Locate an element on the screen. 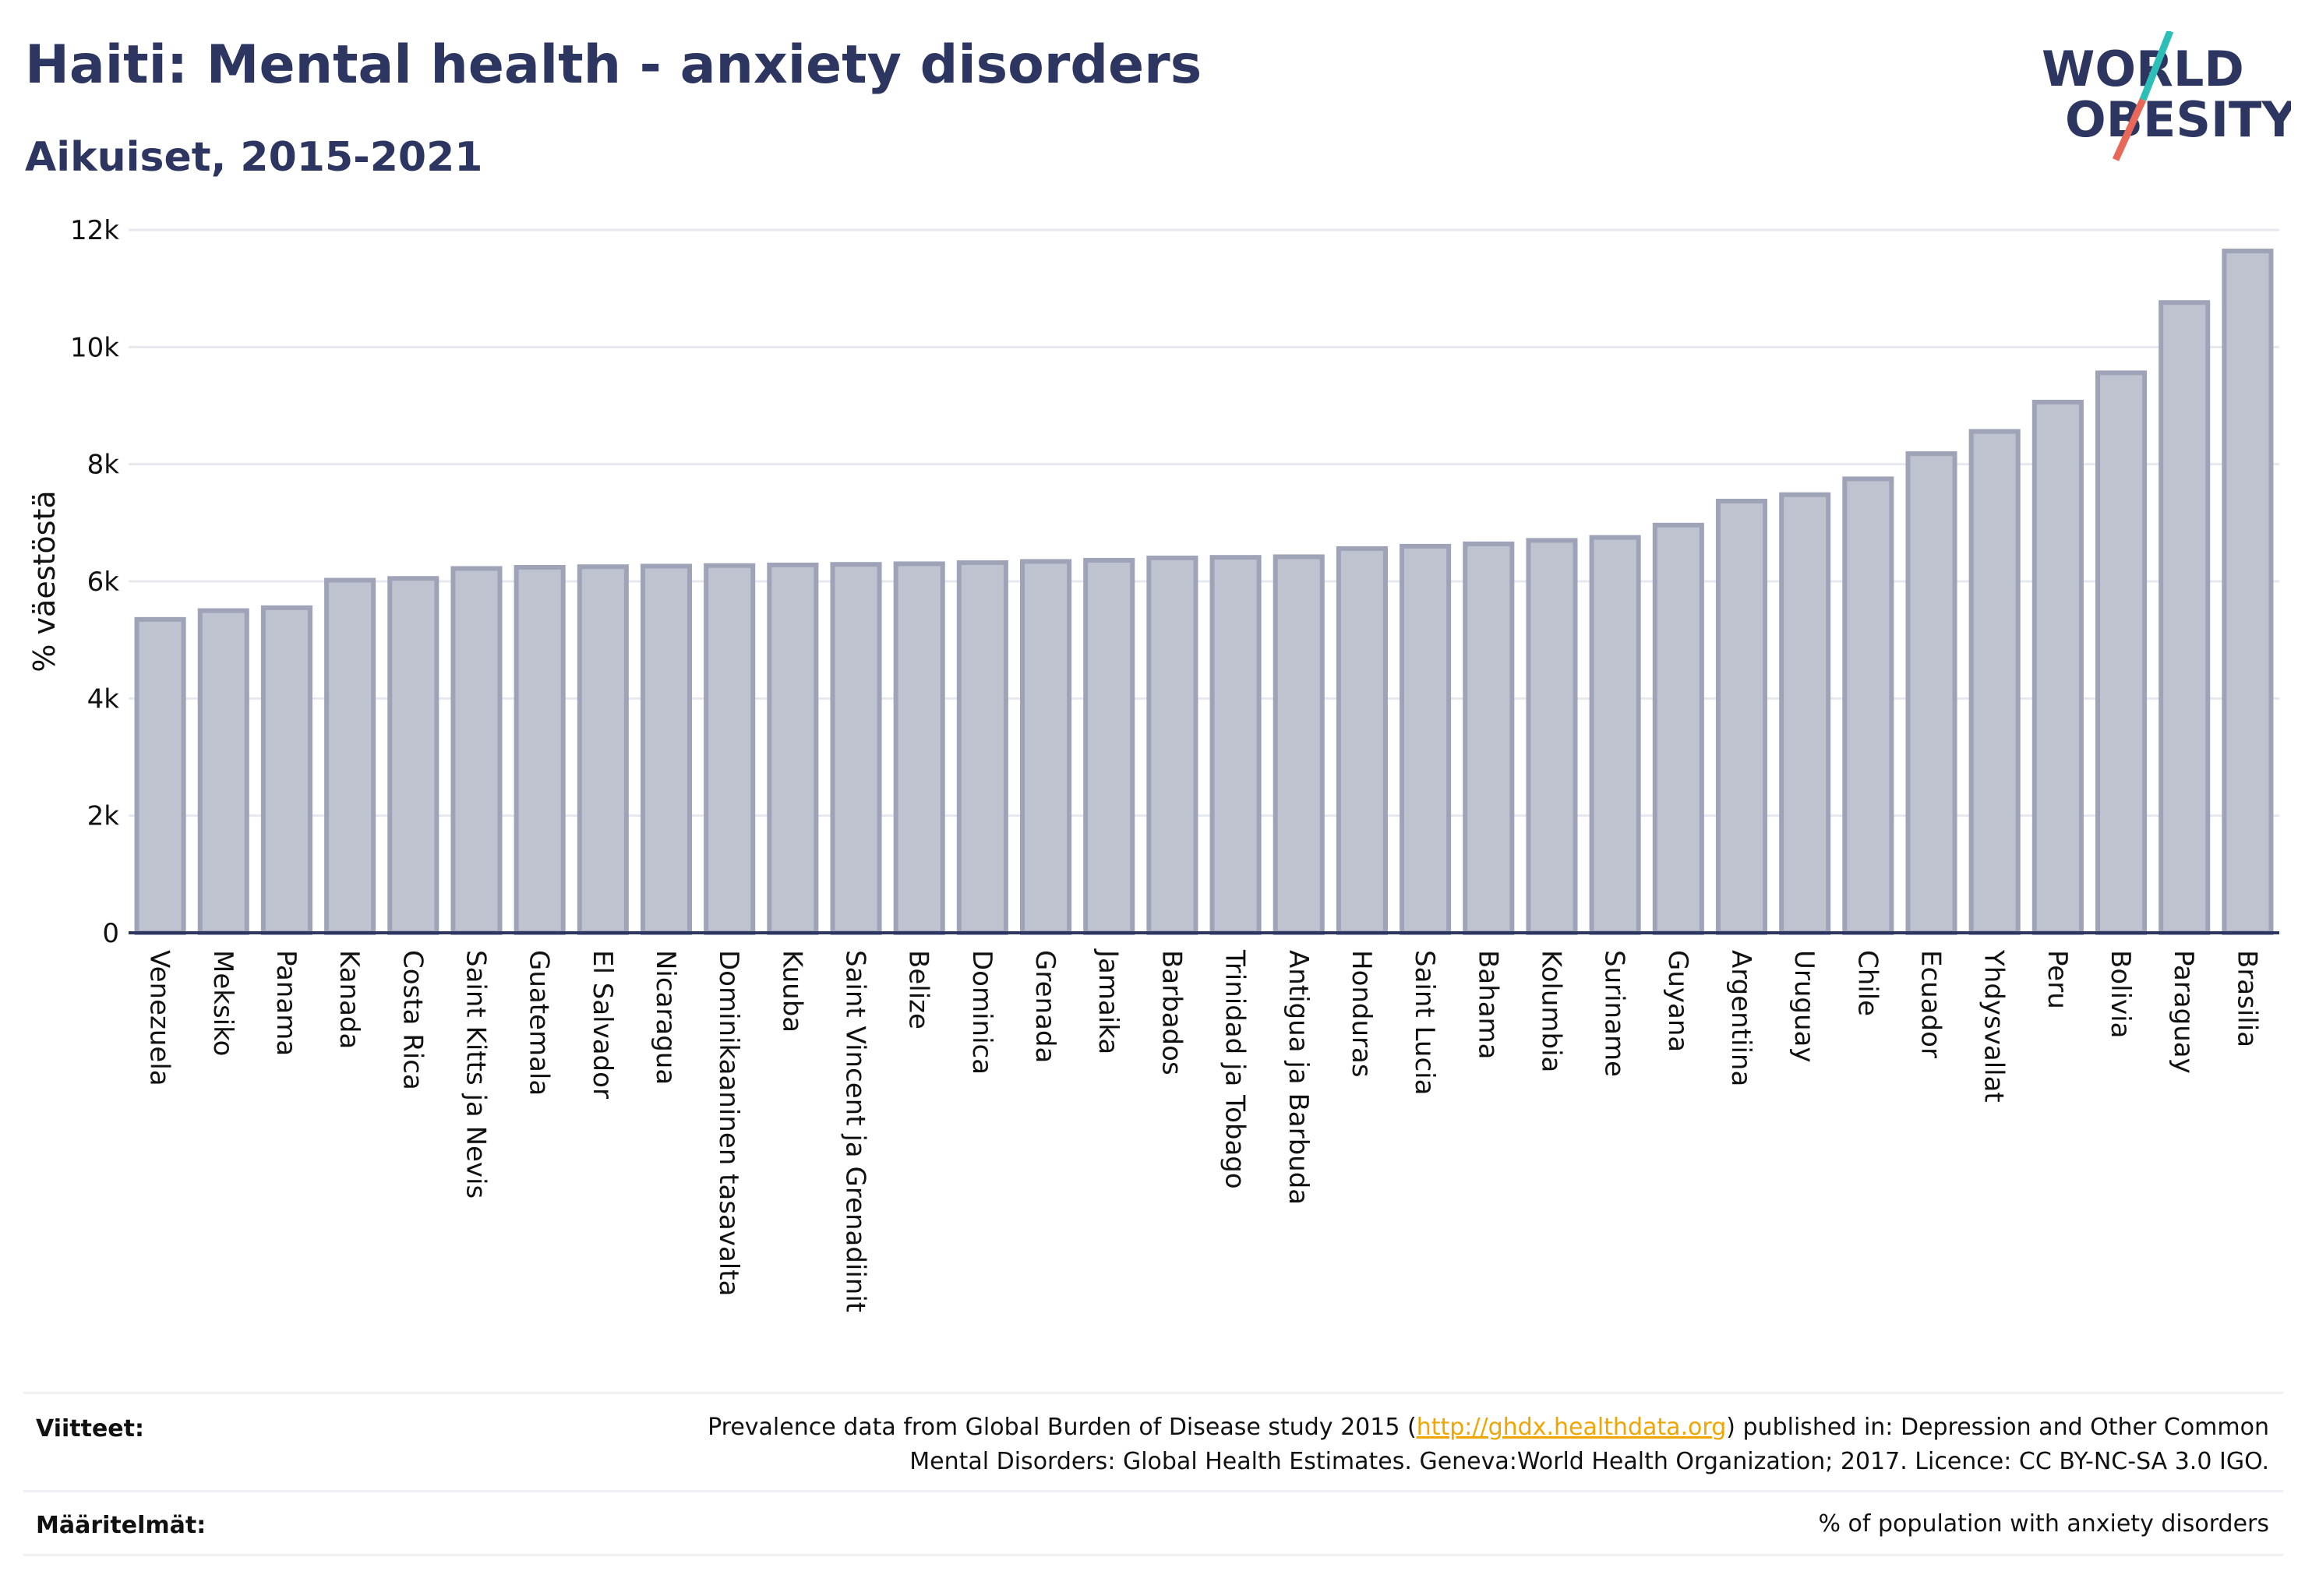 This screenshot has height=1596, width=2305. footer-rule-bottom is located at coordinates (1153, 1555).